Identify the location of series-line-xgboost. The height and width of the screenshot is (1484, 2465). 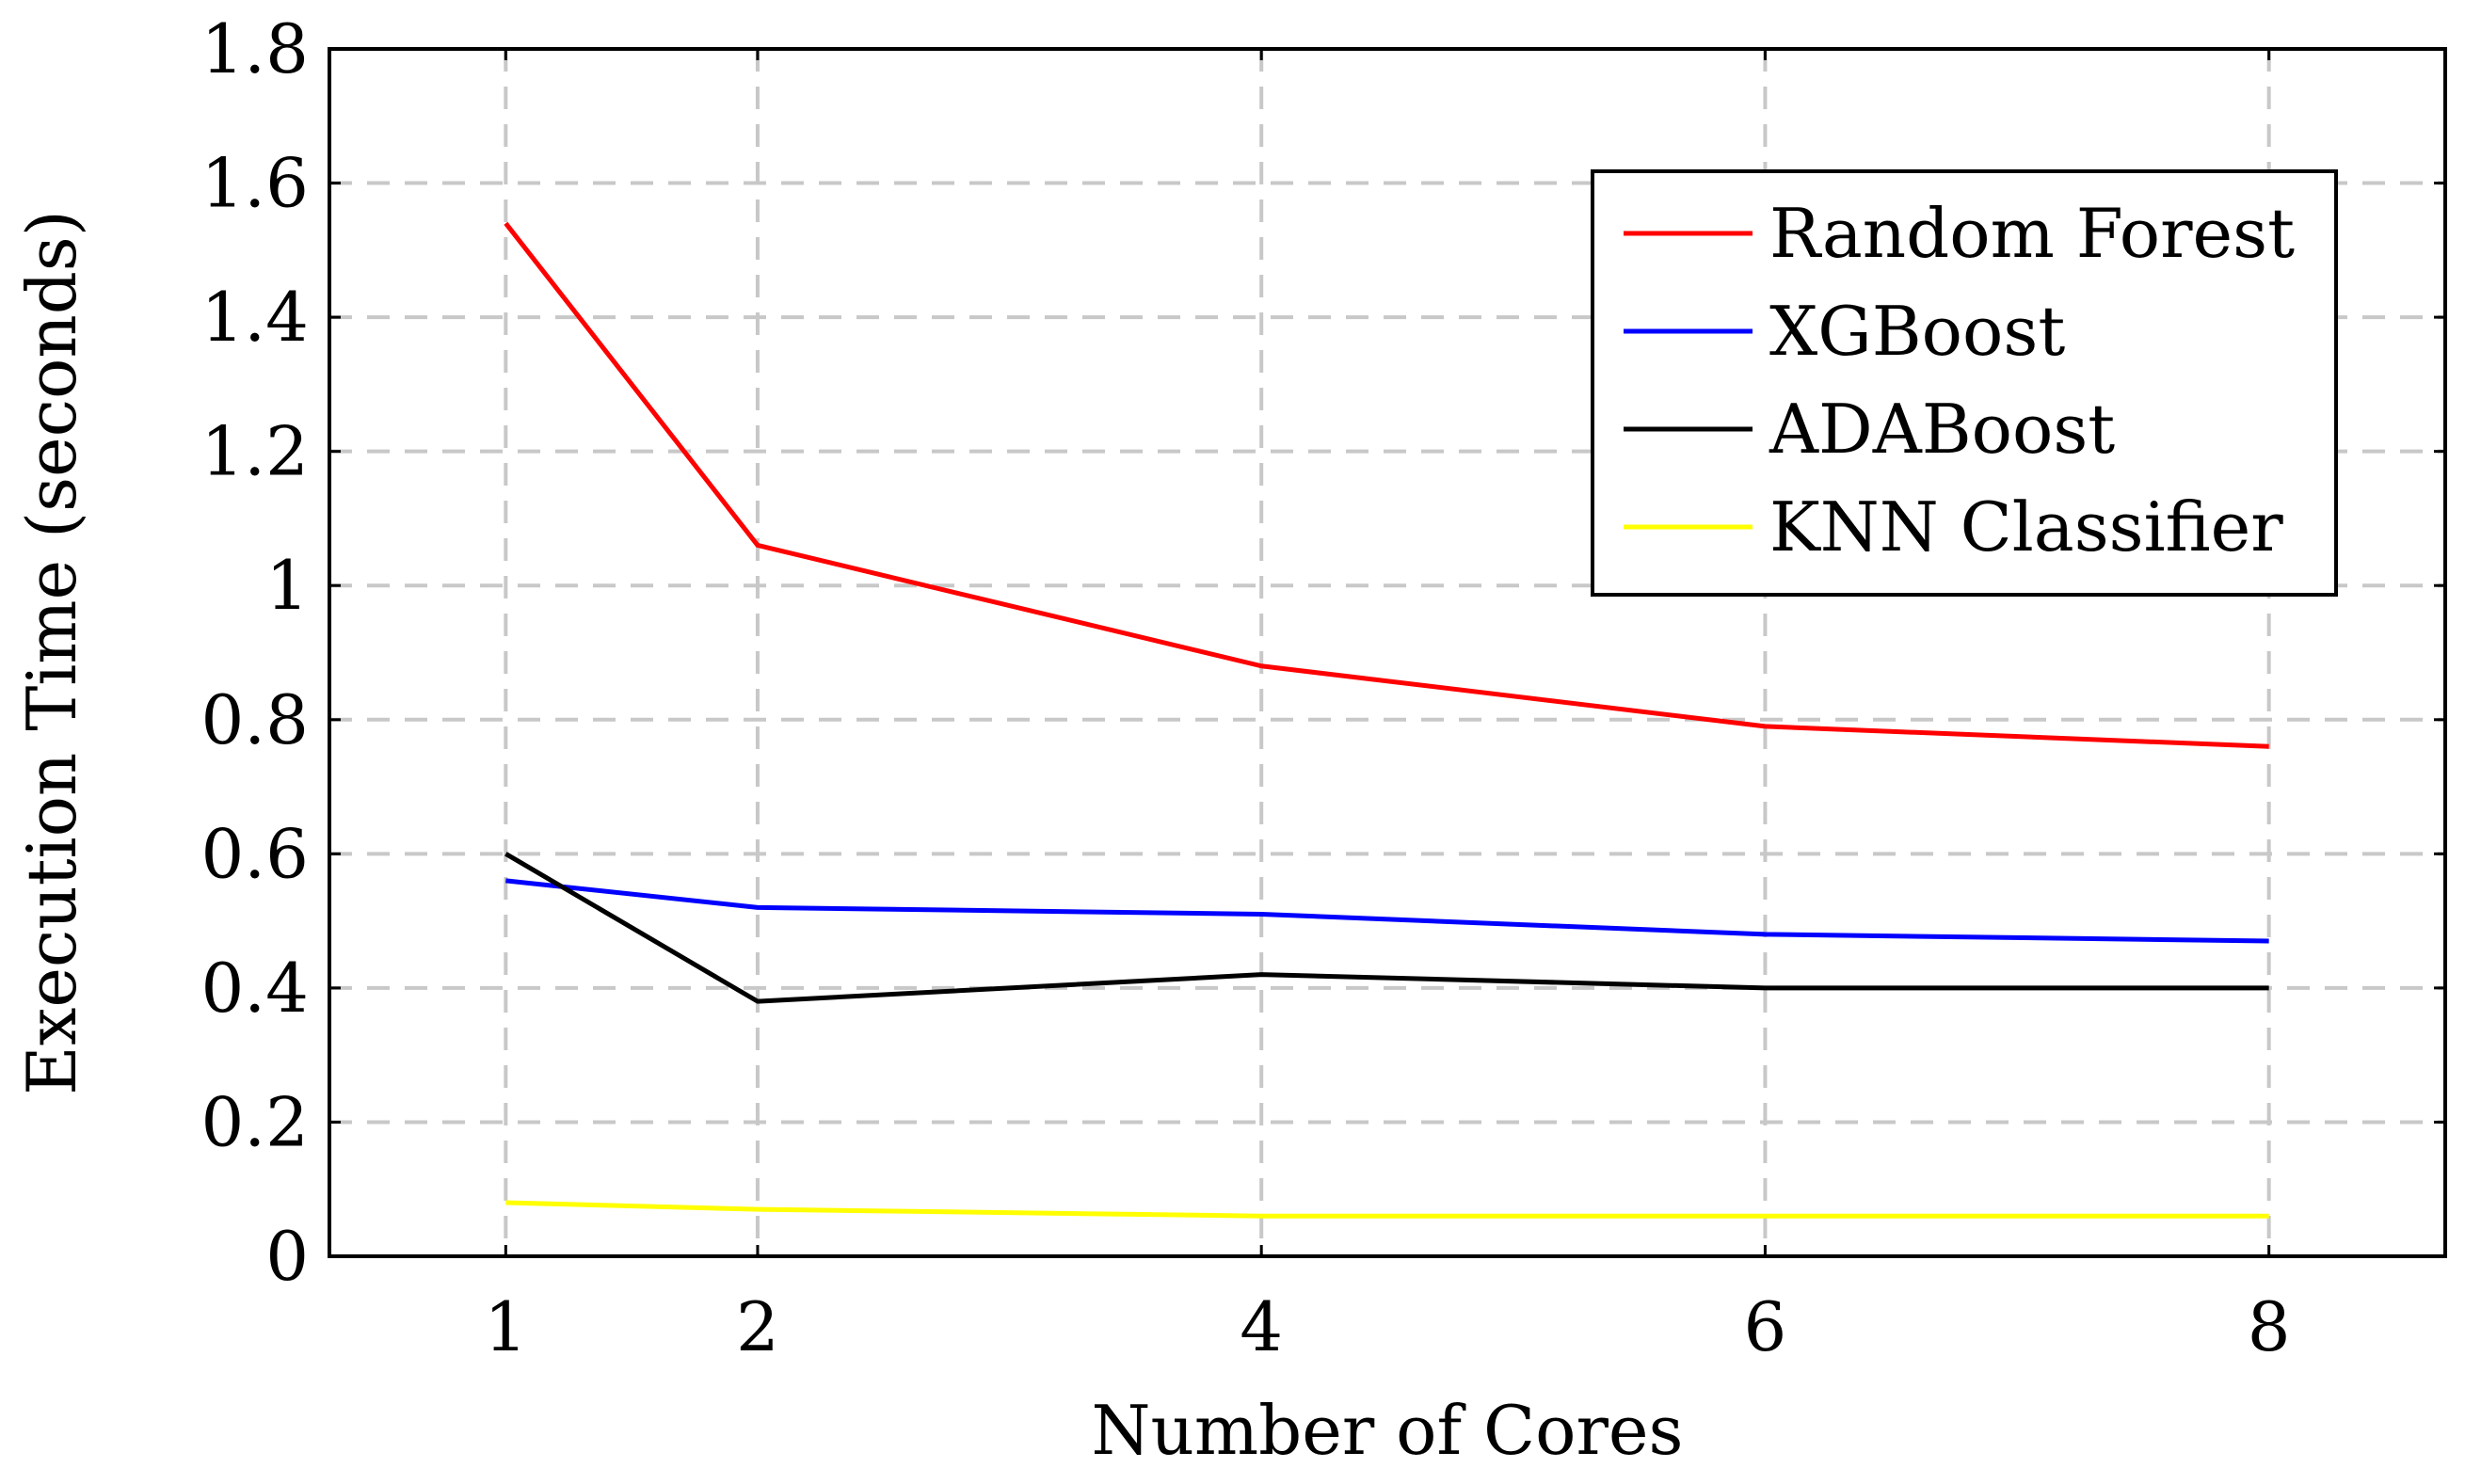
(1387, 911).